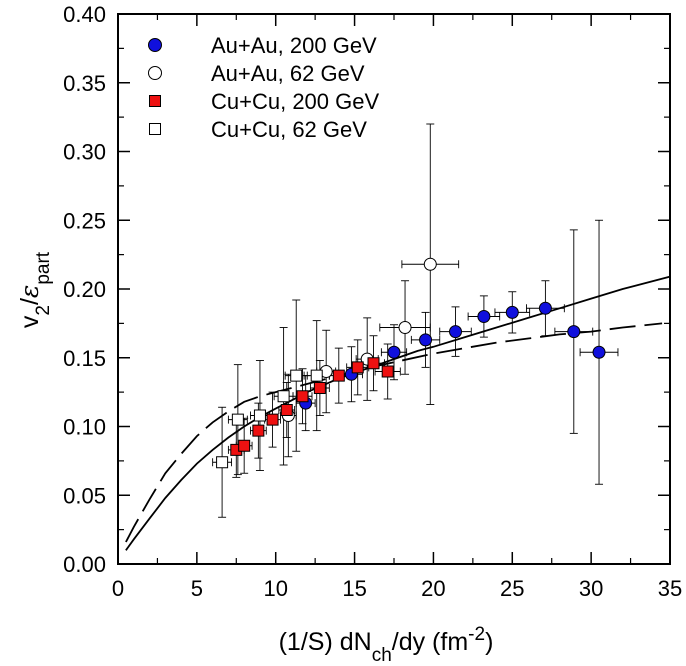 The width and height of the screenshot is (686, 666). Describe the element at coordinates (591, 588) in the screenshot. I see `x-tick-label: 30` at that location.